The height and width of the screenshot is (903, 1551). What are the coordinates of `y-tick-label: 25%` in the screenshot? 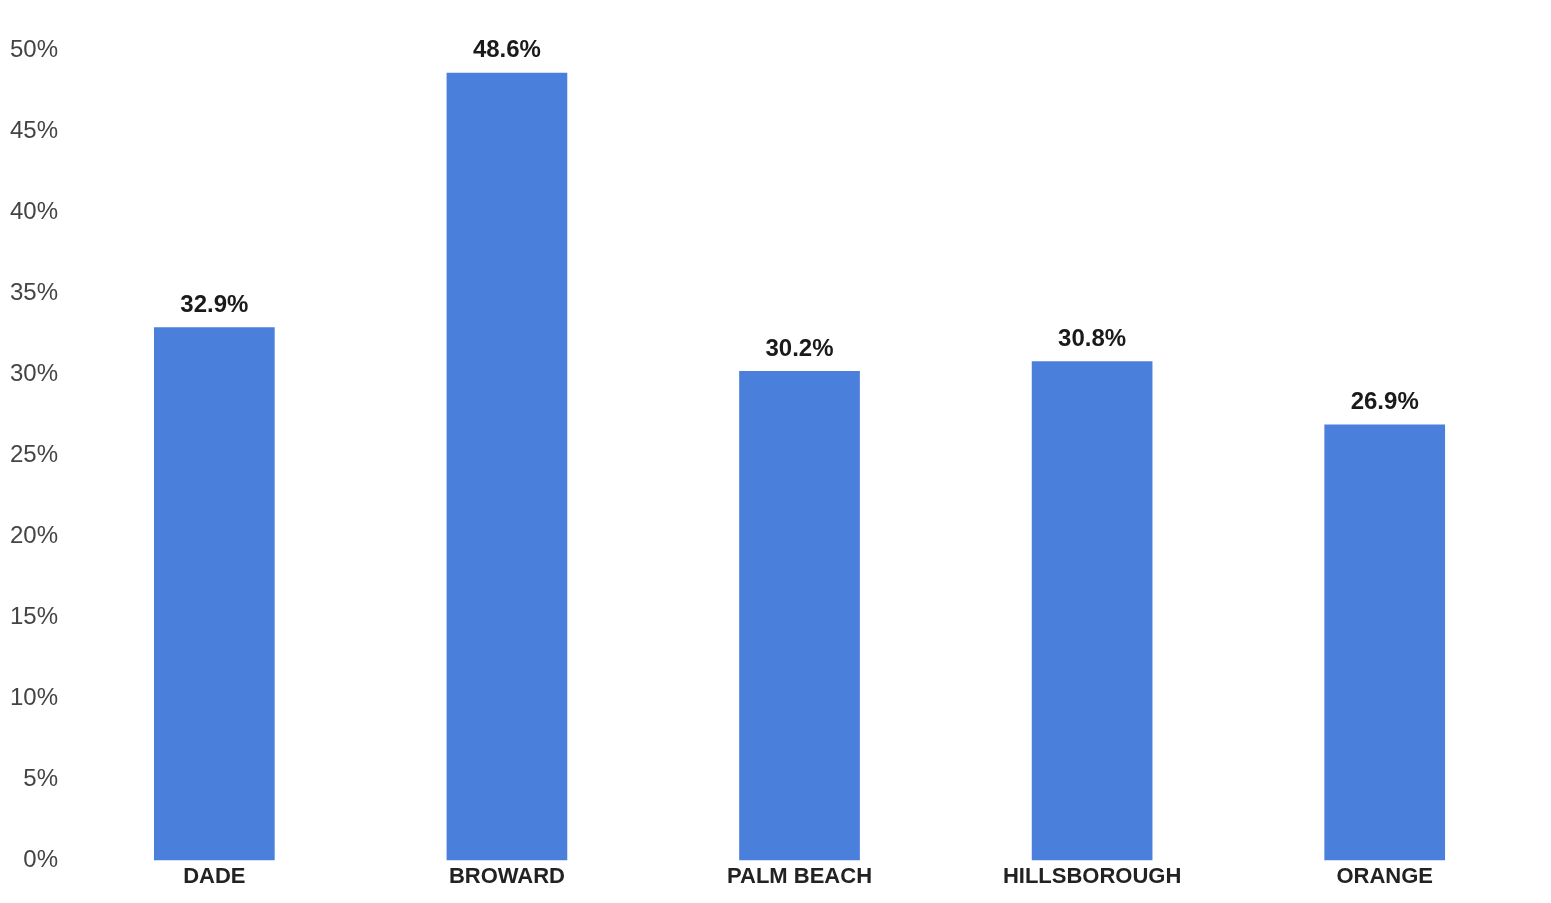 It's located at (34, 453).